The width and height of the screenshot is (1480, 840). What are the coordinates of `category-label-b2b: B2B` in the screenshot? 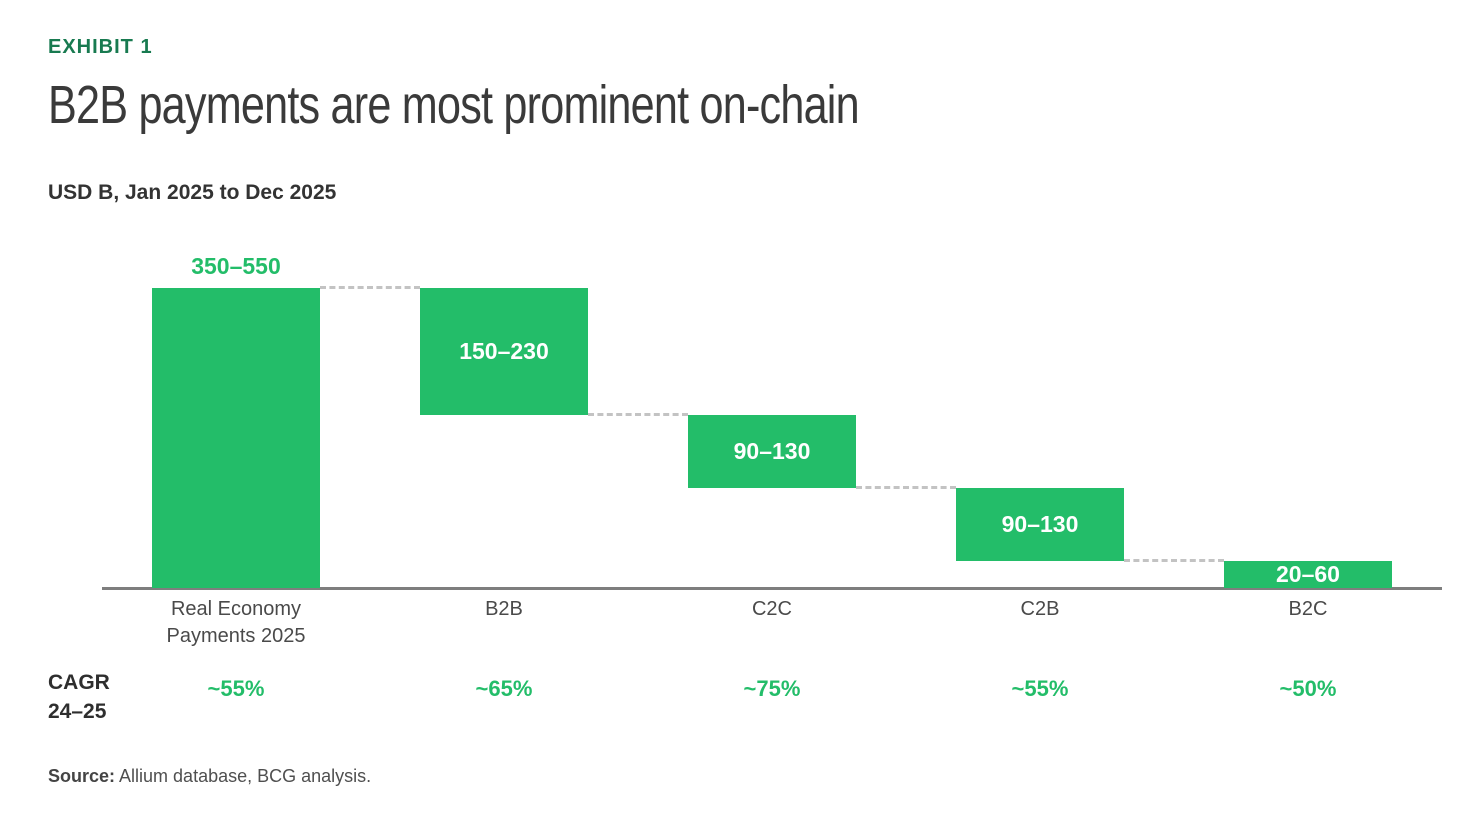 It's located at (504, 609).